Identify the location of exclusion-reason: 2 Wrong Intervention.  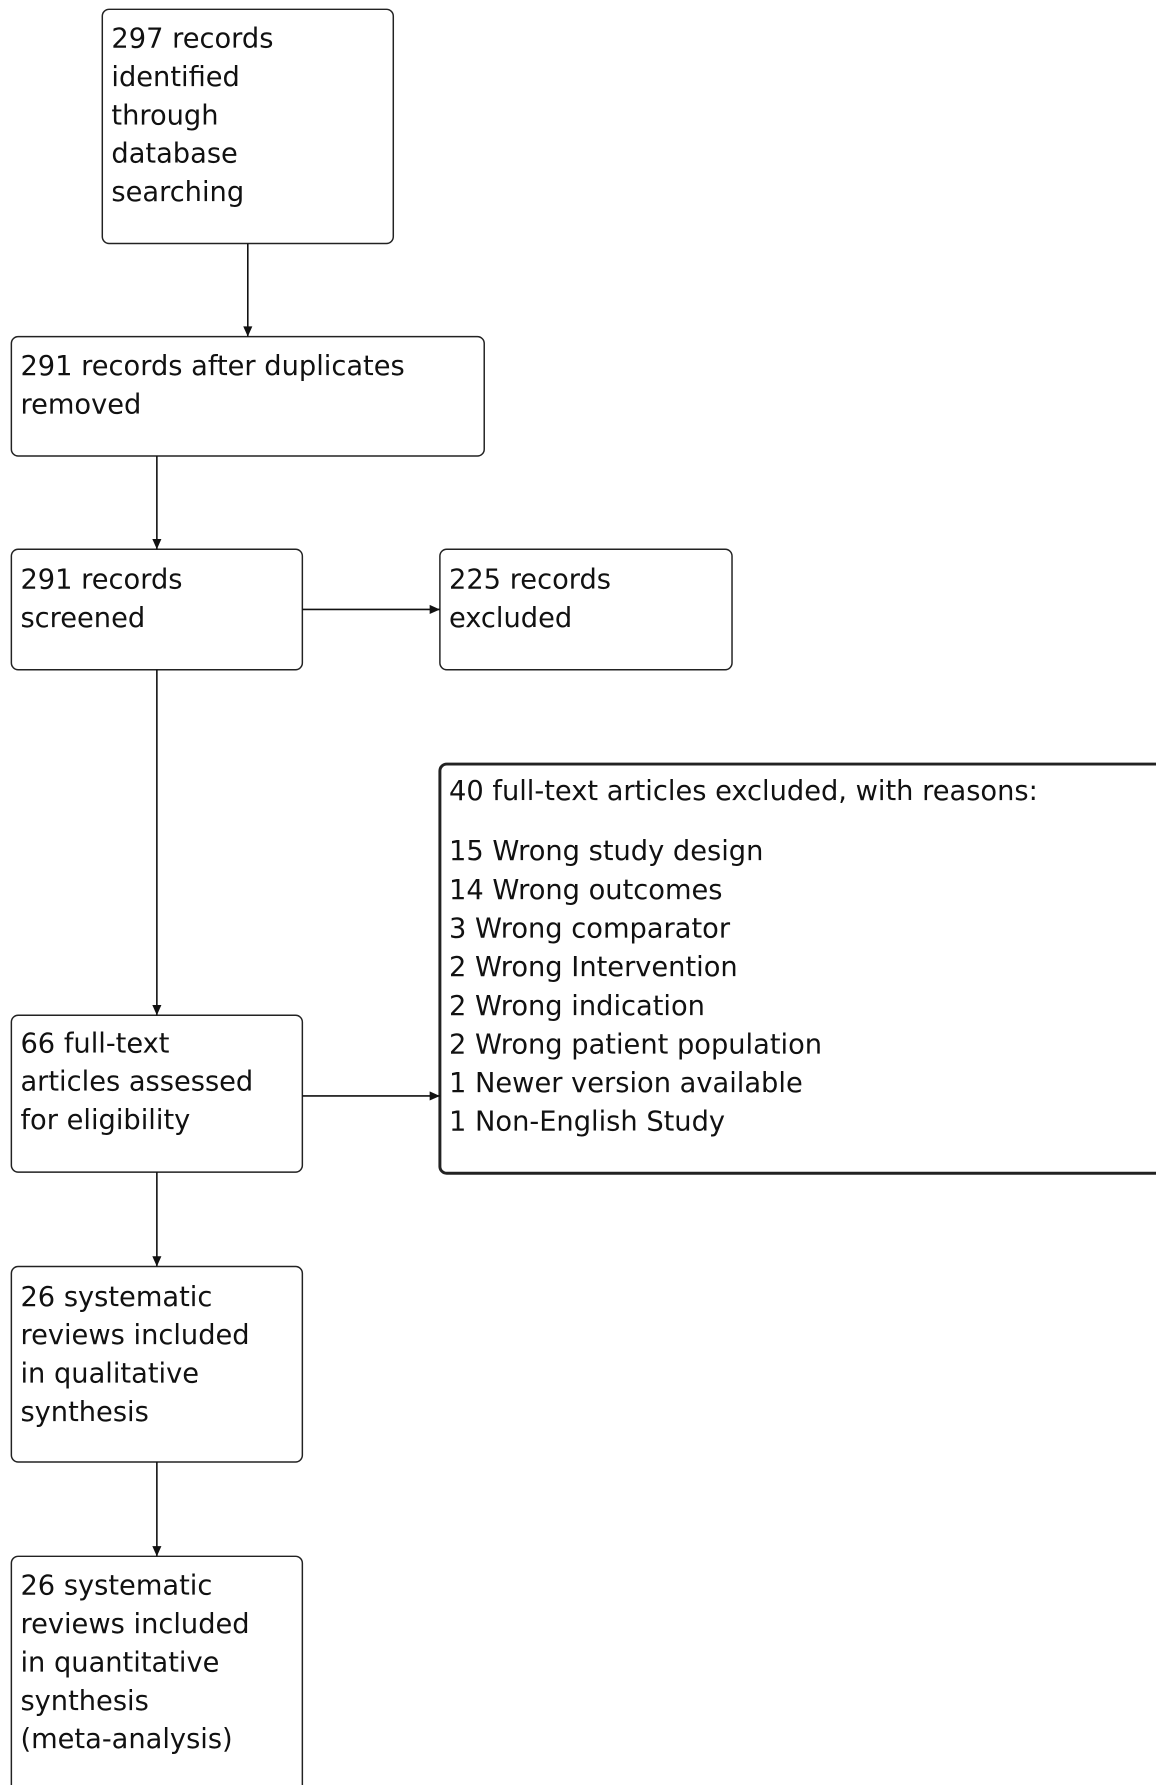
(593, 967).